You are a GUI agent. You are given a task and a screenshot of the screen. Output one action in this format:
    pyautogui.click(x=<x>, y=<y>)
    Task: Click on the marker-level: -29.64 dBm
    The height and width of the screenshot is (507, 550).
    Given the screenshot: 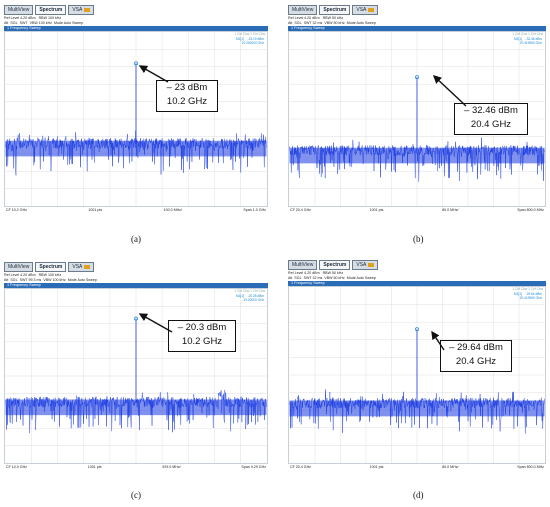 What is the action you would take?
    pyautogui.click(x=533, y=294)
    